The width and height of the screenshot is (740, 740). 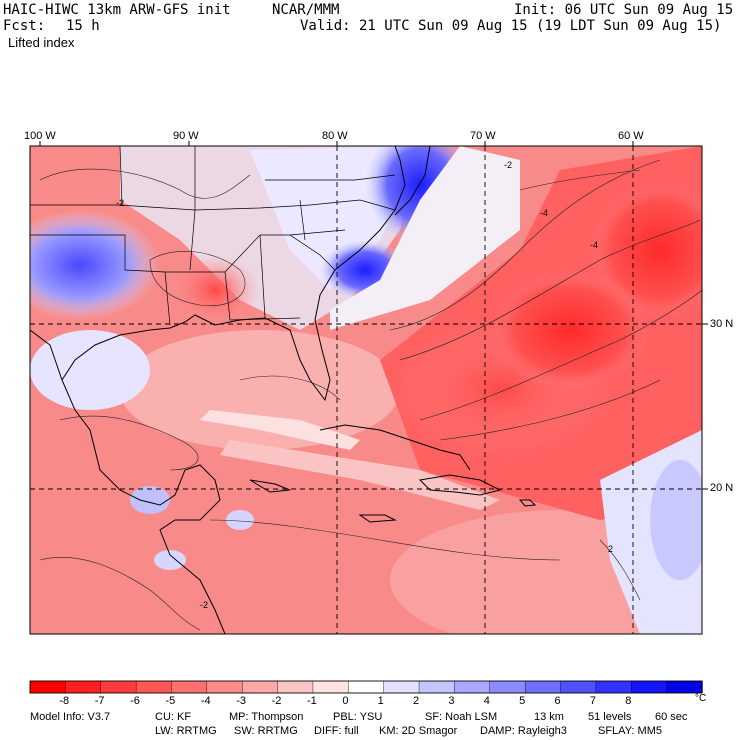 What do you see at coordinates (70, 717) in the screenshot?
I see `model-info-version: Model Info: V3.7` at bounding box center [70, 717].